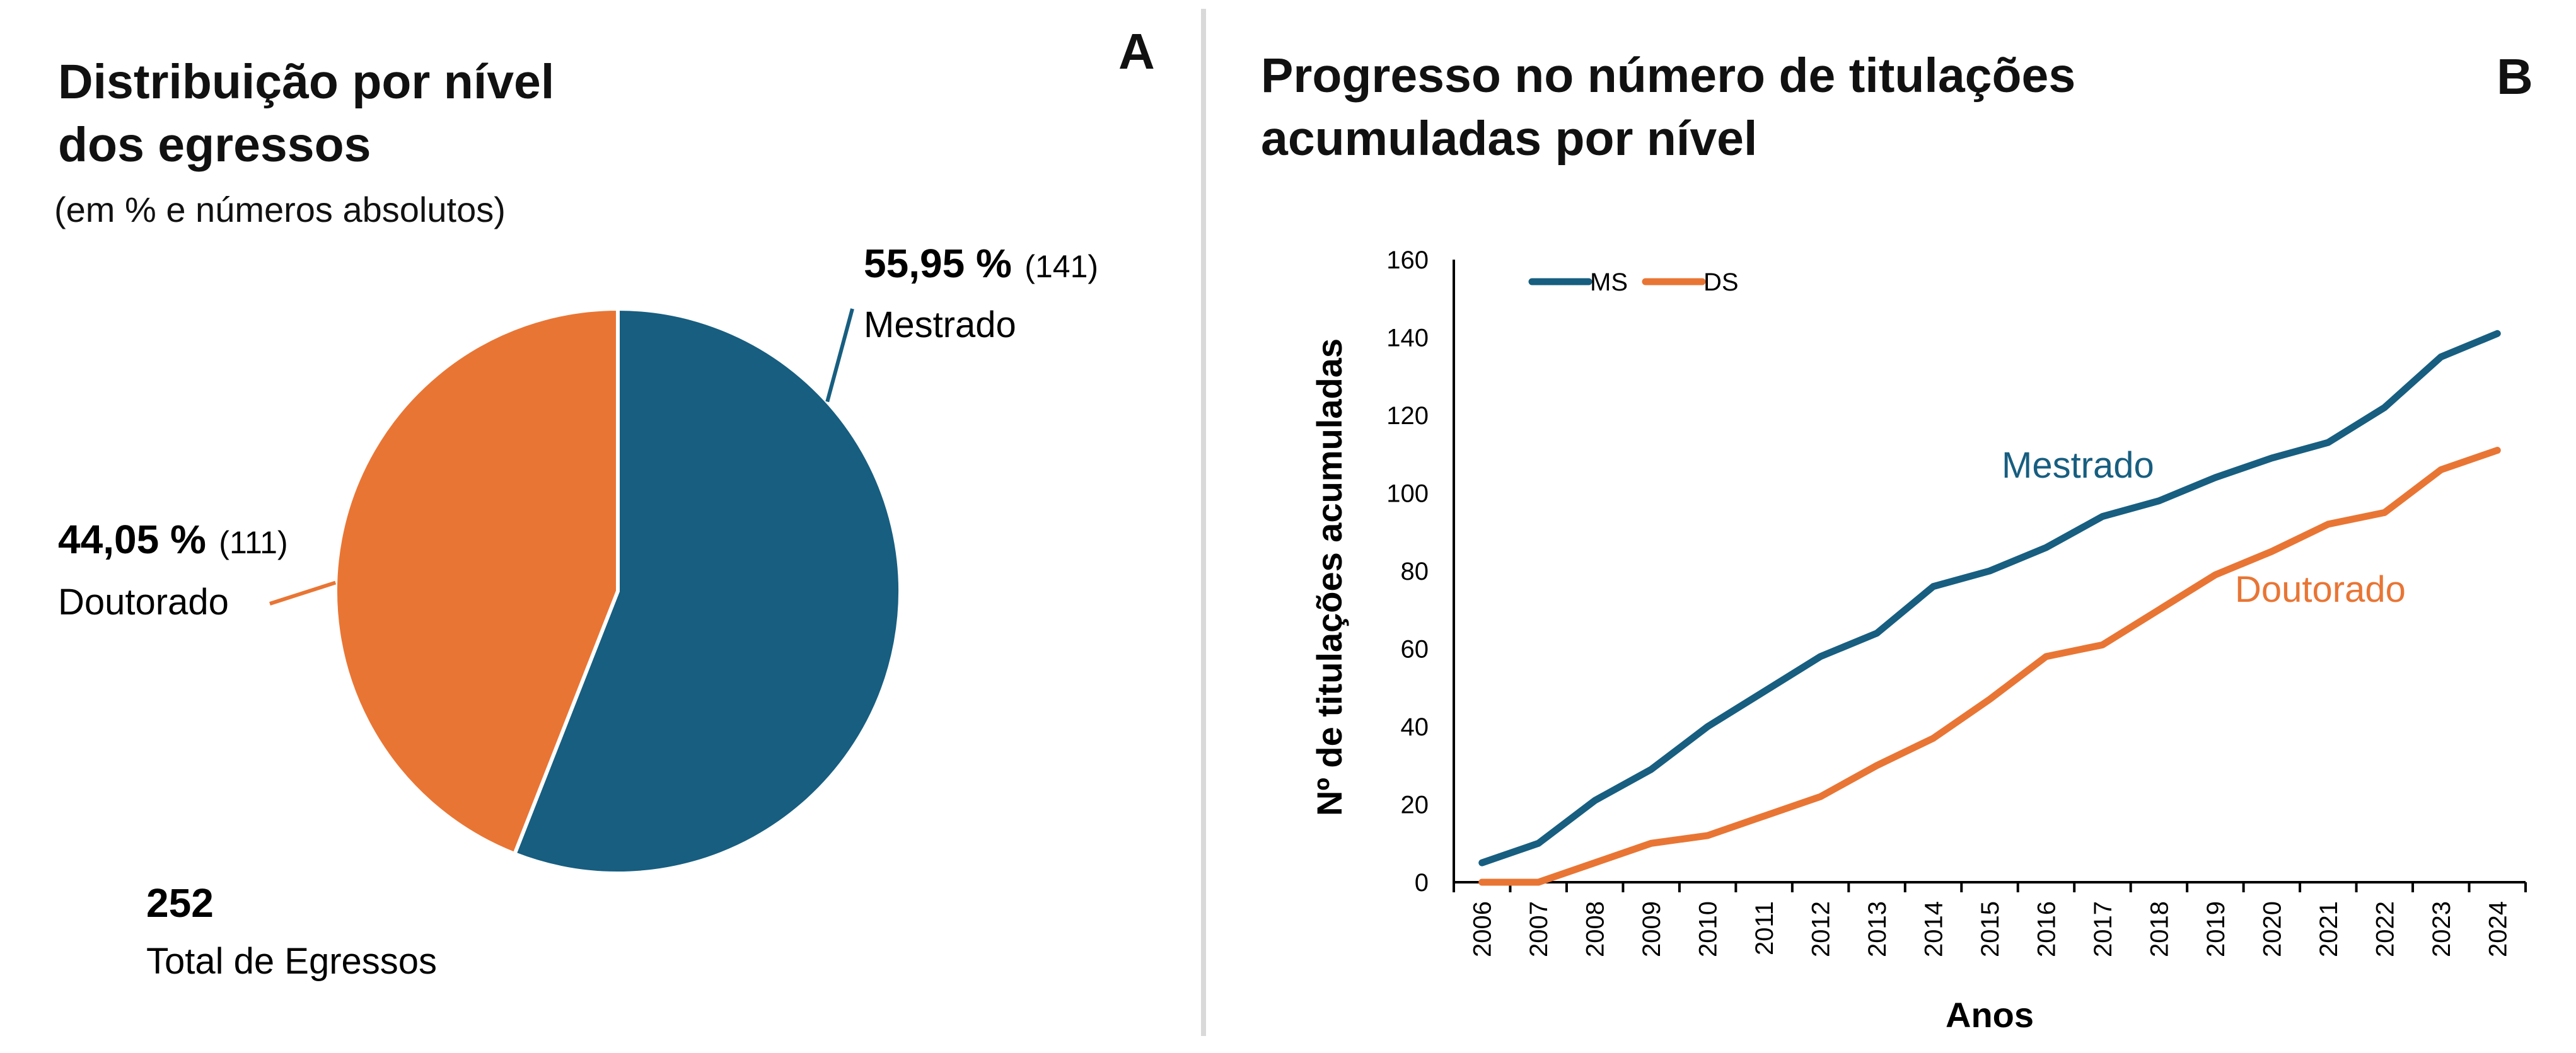 The height and width of the screenshot is (1053, 2576). What do you see at coordinates (1415, 727) in the screenshot?
I see `y-tick-label: 40` at bounding box center [1415, 727].